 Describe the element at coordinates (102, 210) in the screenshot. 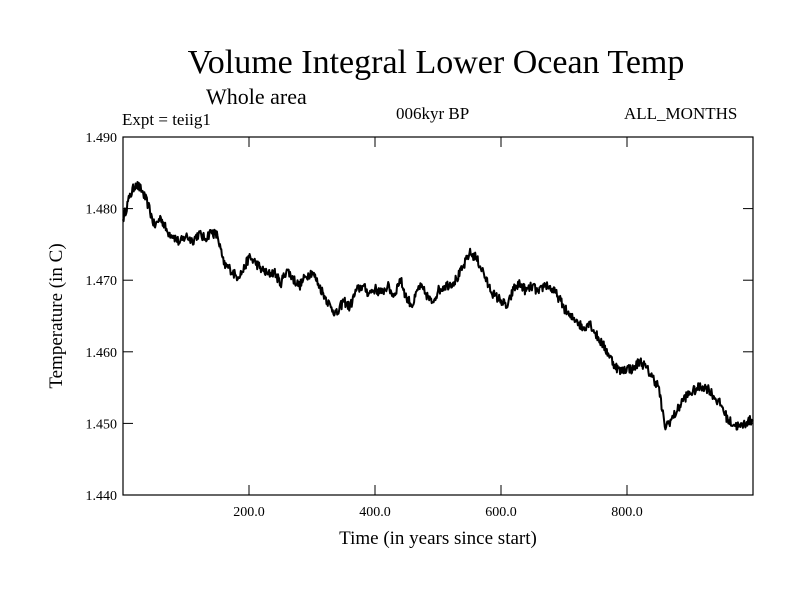

I see `y-tick-label: 1.480` at that location.